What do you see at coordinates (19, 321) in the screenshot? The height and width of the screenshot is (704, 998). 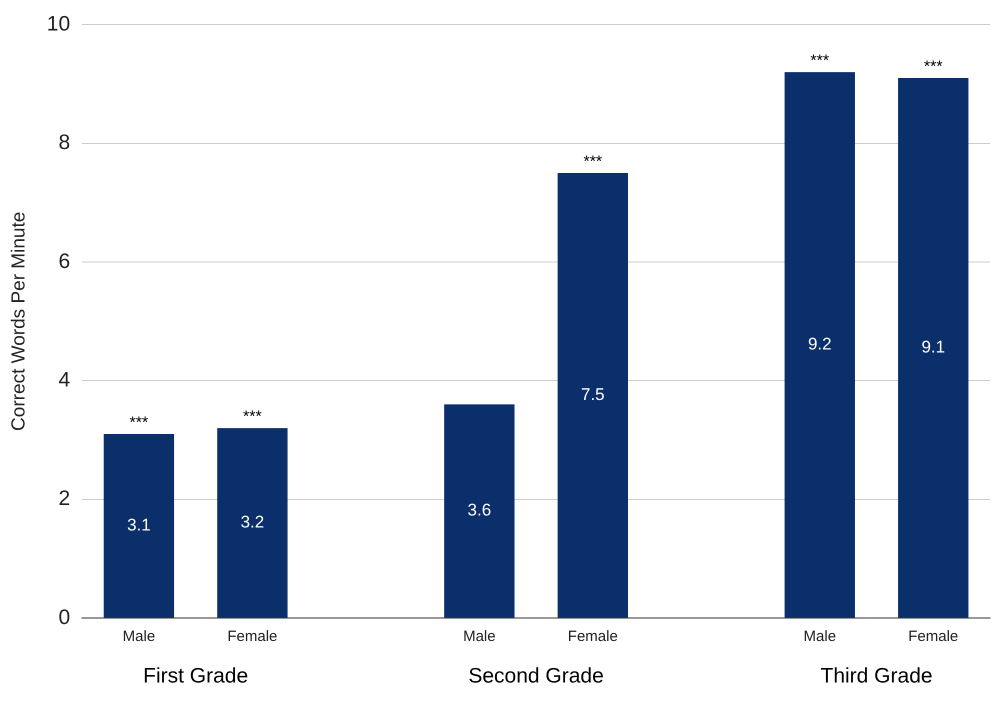 I see `y-axis-title: Correct Words Per Minute` at bounding box center [19, 321].